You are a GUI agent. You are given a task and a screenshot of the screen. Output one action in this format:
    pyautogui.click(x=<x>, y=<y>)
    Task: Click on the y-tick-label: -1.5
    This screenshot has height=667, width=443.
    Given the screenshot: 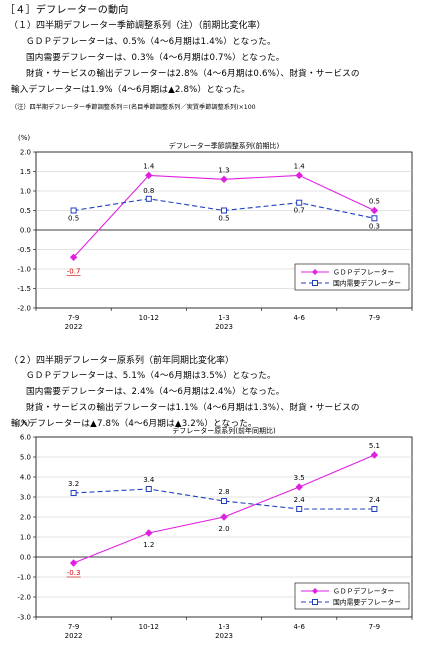 What is the action you would take?
    pyautogui.click(x=24, y=289)
    